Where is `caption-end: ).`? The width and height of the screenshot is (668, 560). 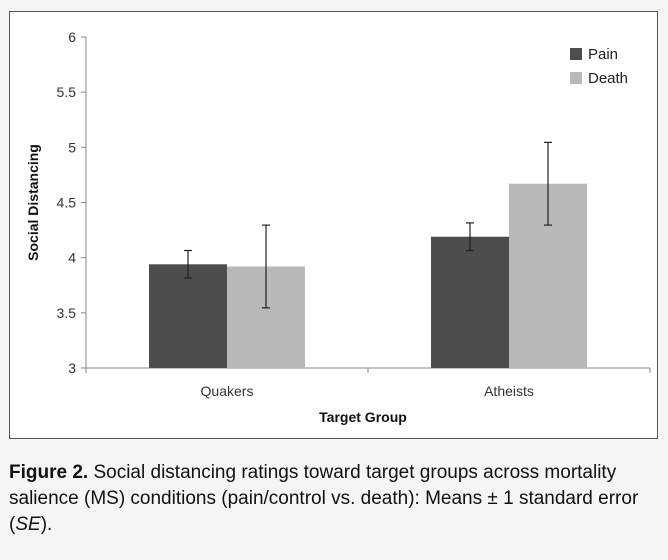 caption-end: ). is located at coordinates (46, 524).